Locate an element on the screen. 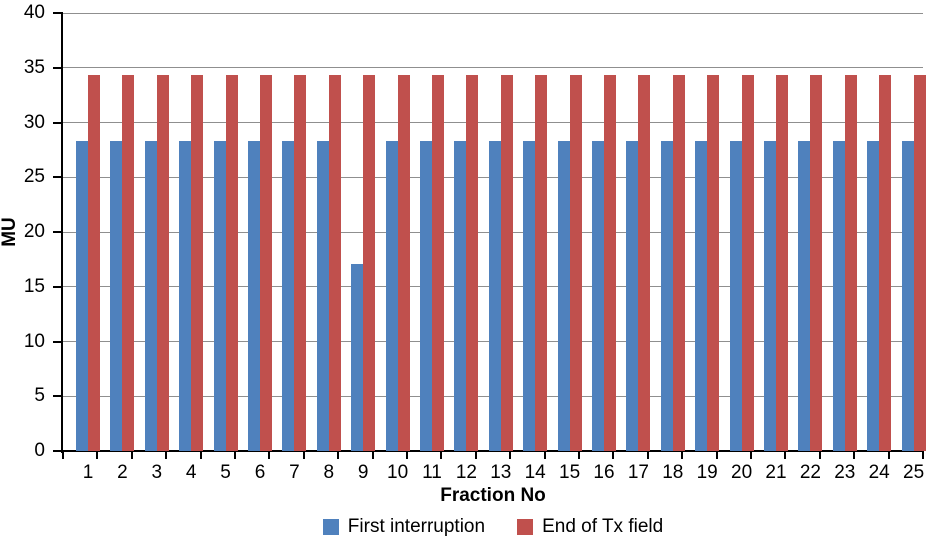 This screenshot has height=547, width=927. y-tick-label: 35 is located at coordinates (34, 67).